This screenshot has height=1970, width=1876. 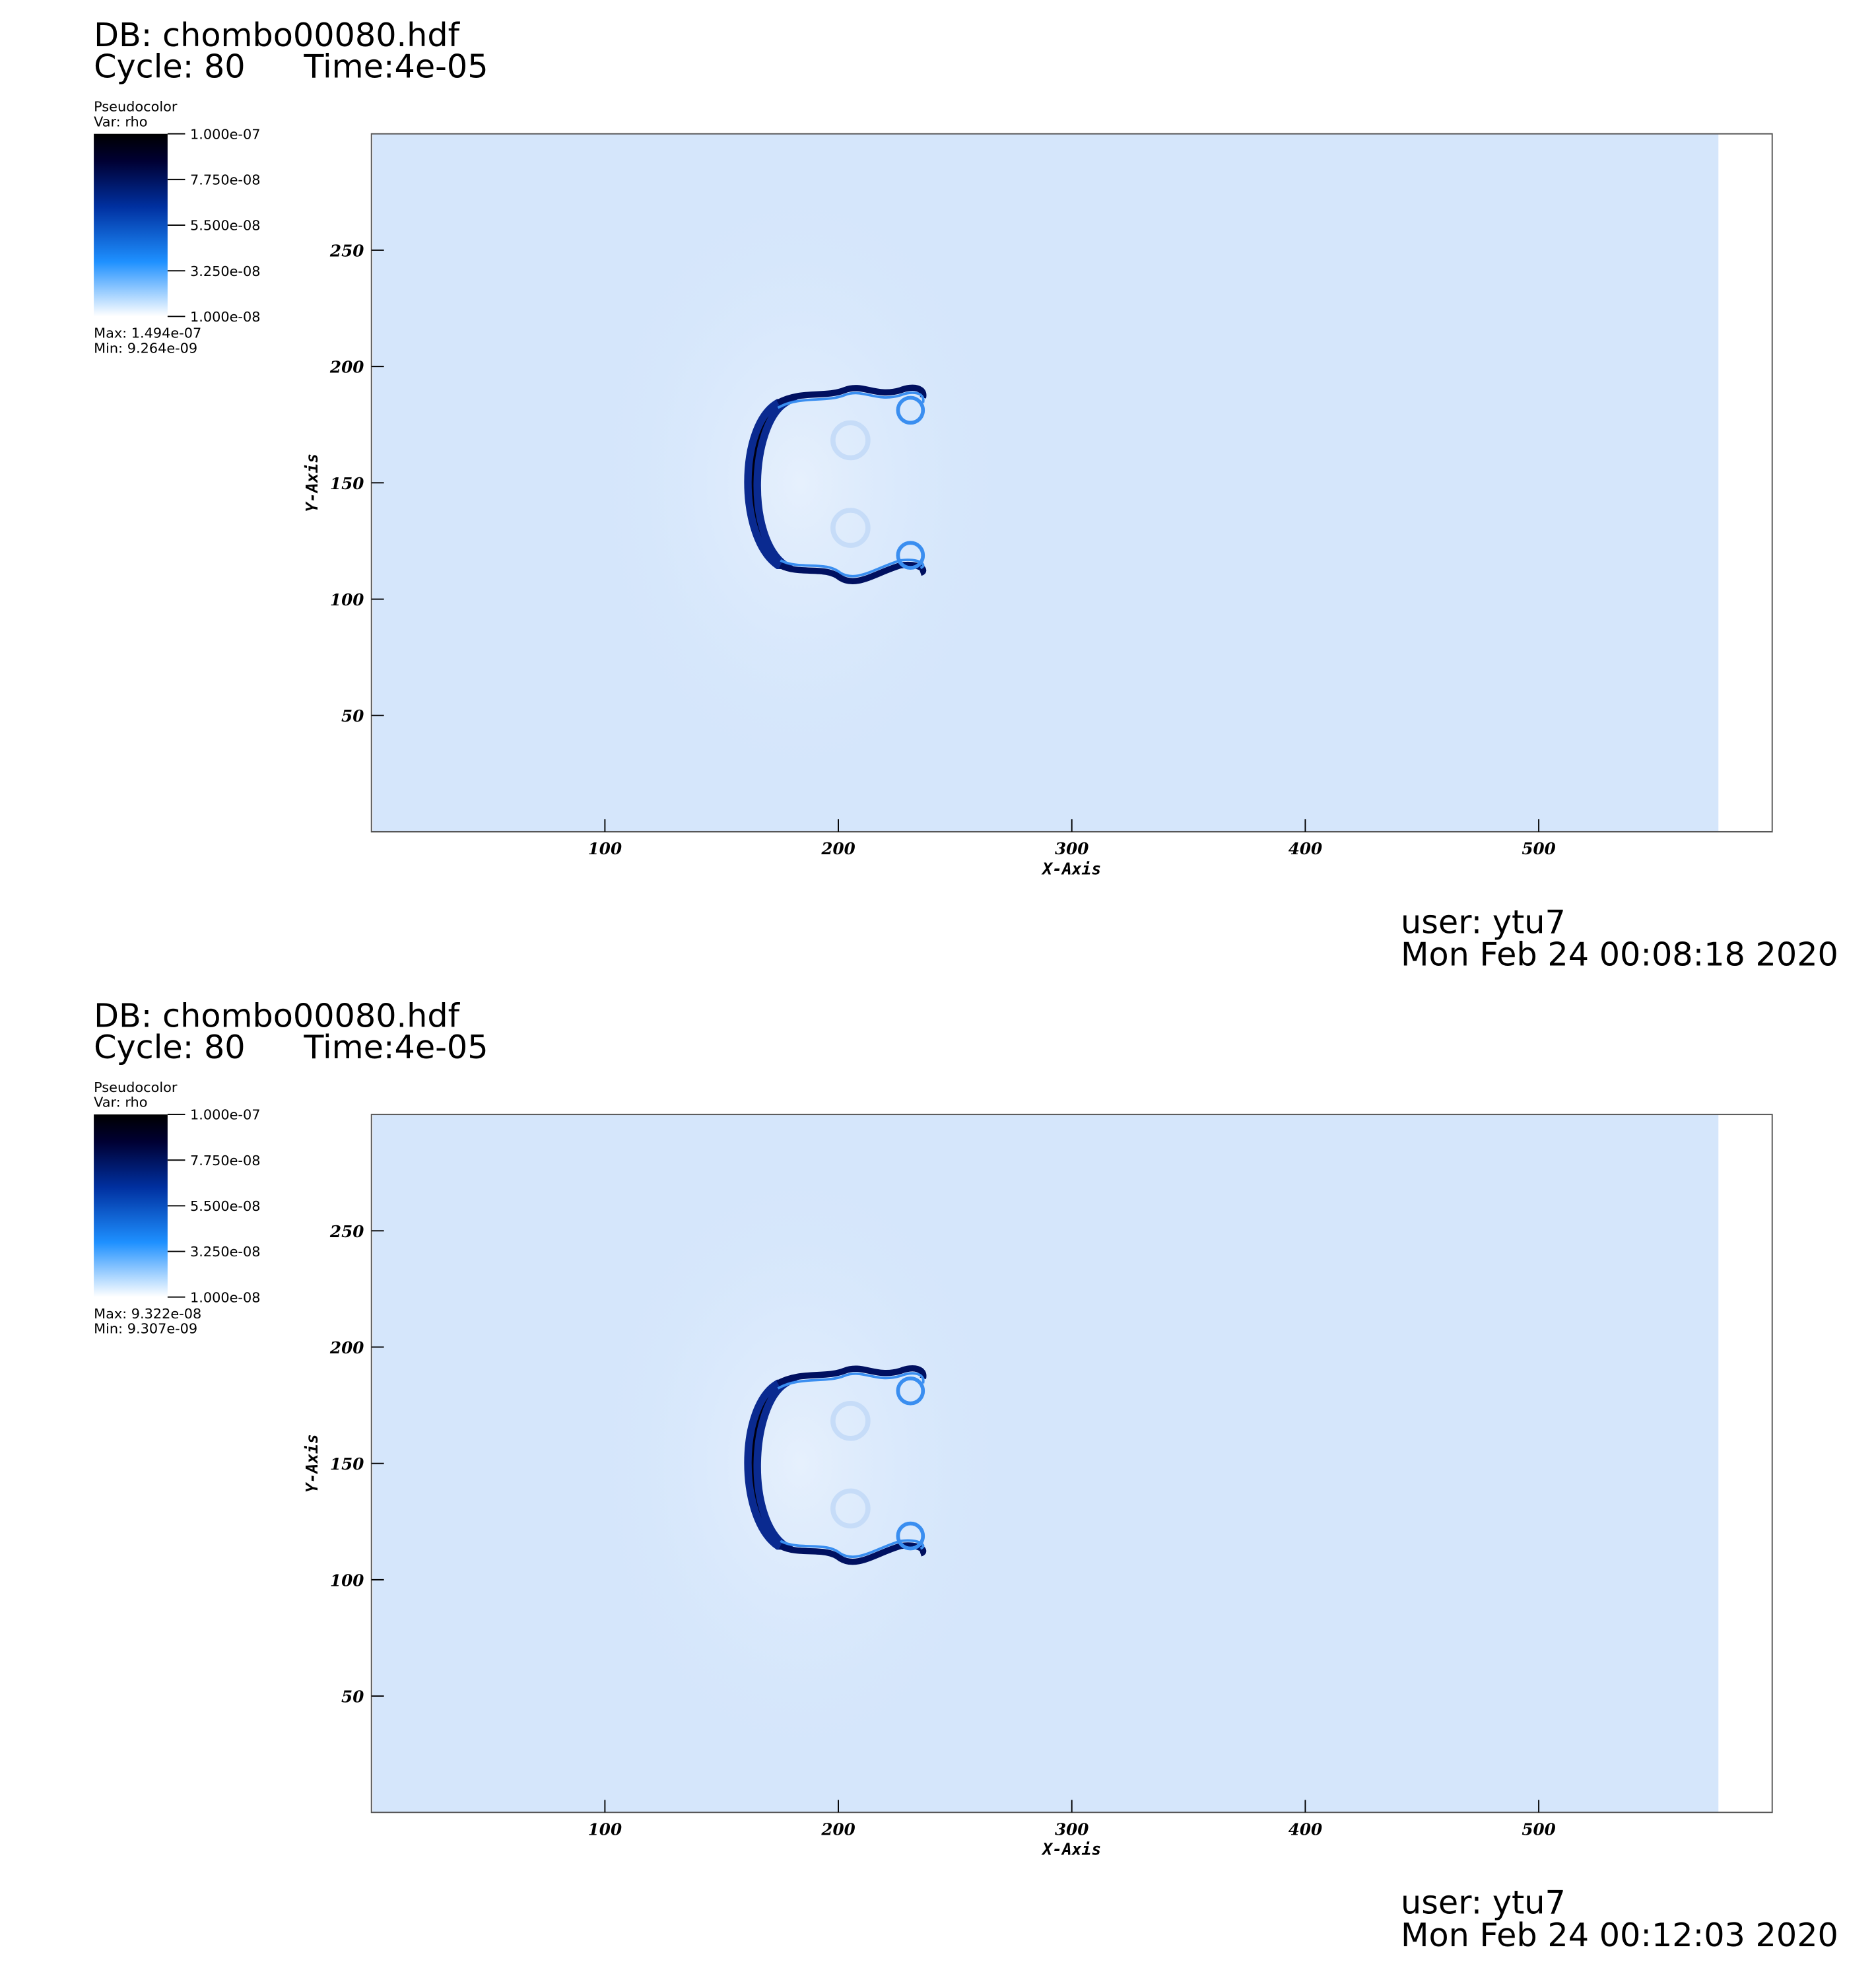 What do you see at coordinates (147, 333) in the screenshot?
I see `max-label: Max: 1.494e-07` at bounding box center [147, 333].